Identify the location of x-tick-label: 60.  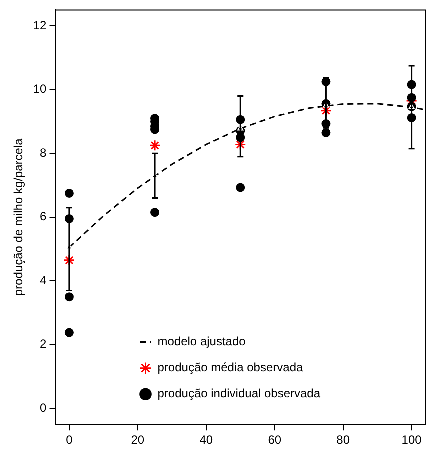
(275, 440).